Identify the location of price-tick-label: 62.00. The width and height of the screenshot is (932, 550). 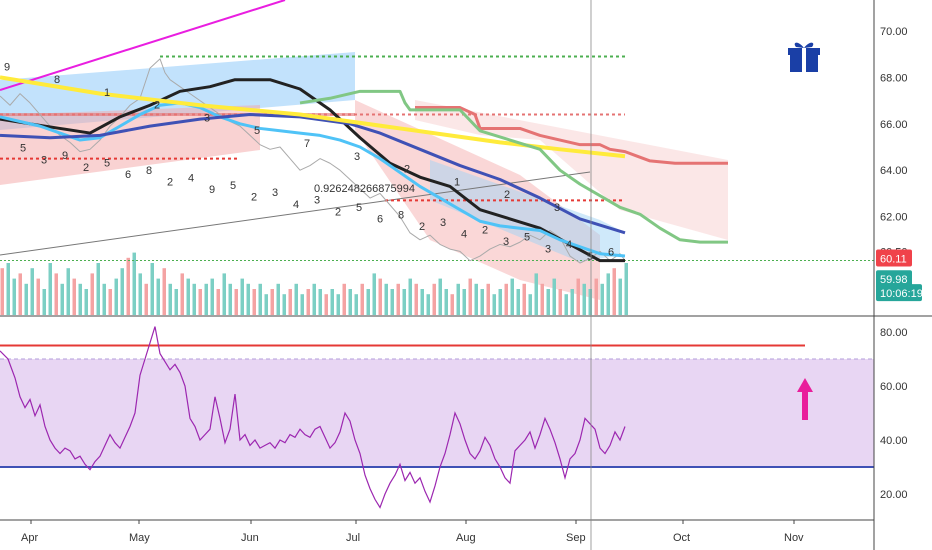
(894, 218).